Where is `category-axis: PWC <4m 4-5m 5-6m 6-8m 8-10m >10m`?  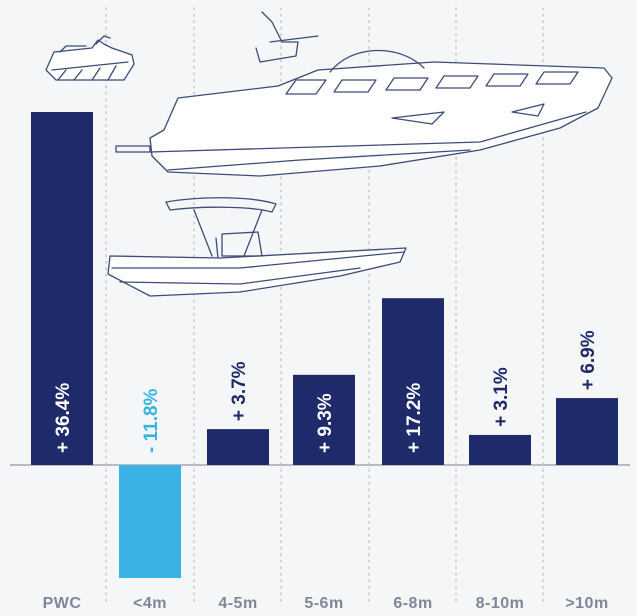 category-axis: PWC <4m 4-5m 5-6m 6-8m 8-10m >10m is located at coordinates (326, 603).